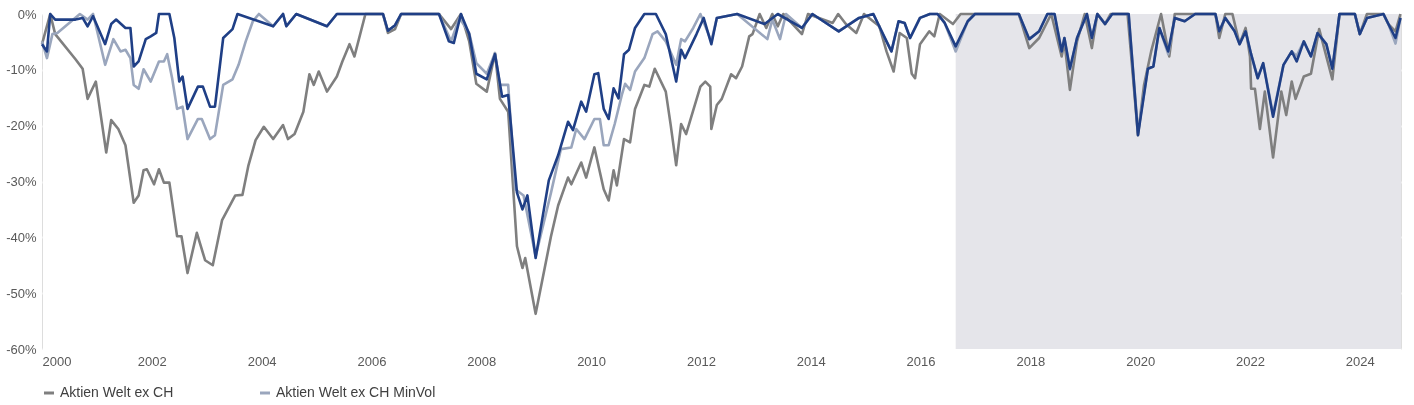  What do you see at coordinates (152, 361) in the screenshot?
I see `x-tick-label: 2002` at bounding box center [152, 361].